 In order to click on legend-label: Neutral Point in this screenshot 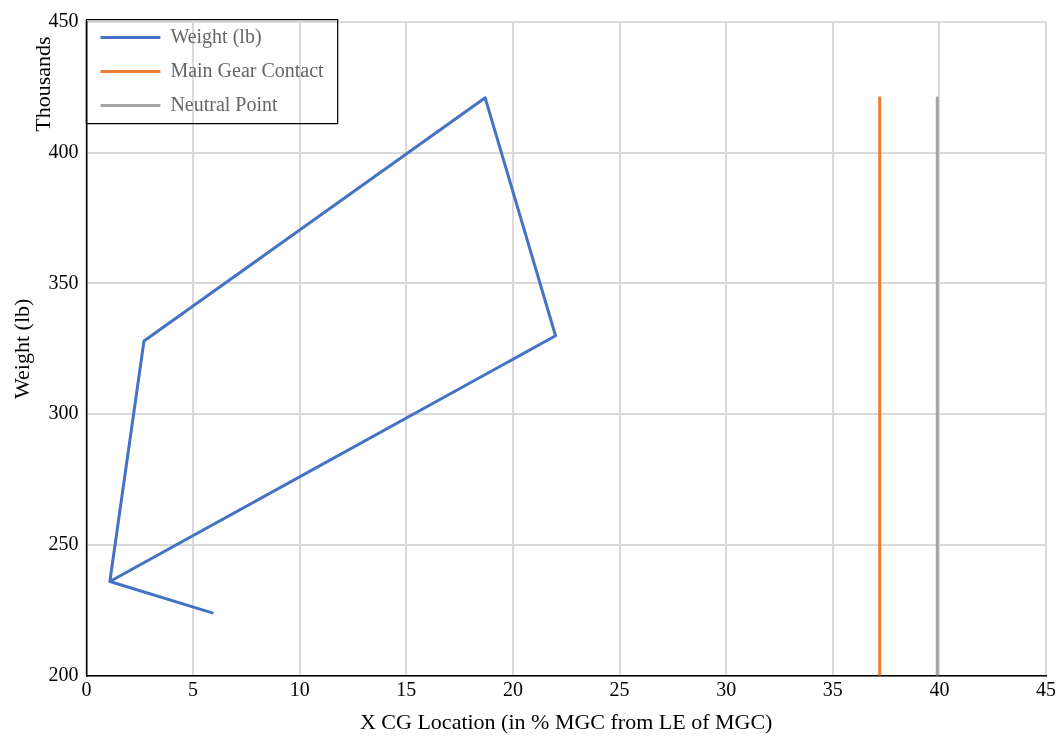, I will do `click(224, 103)`.